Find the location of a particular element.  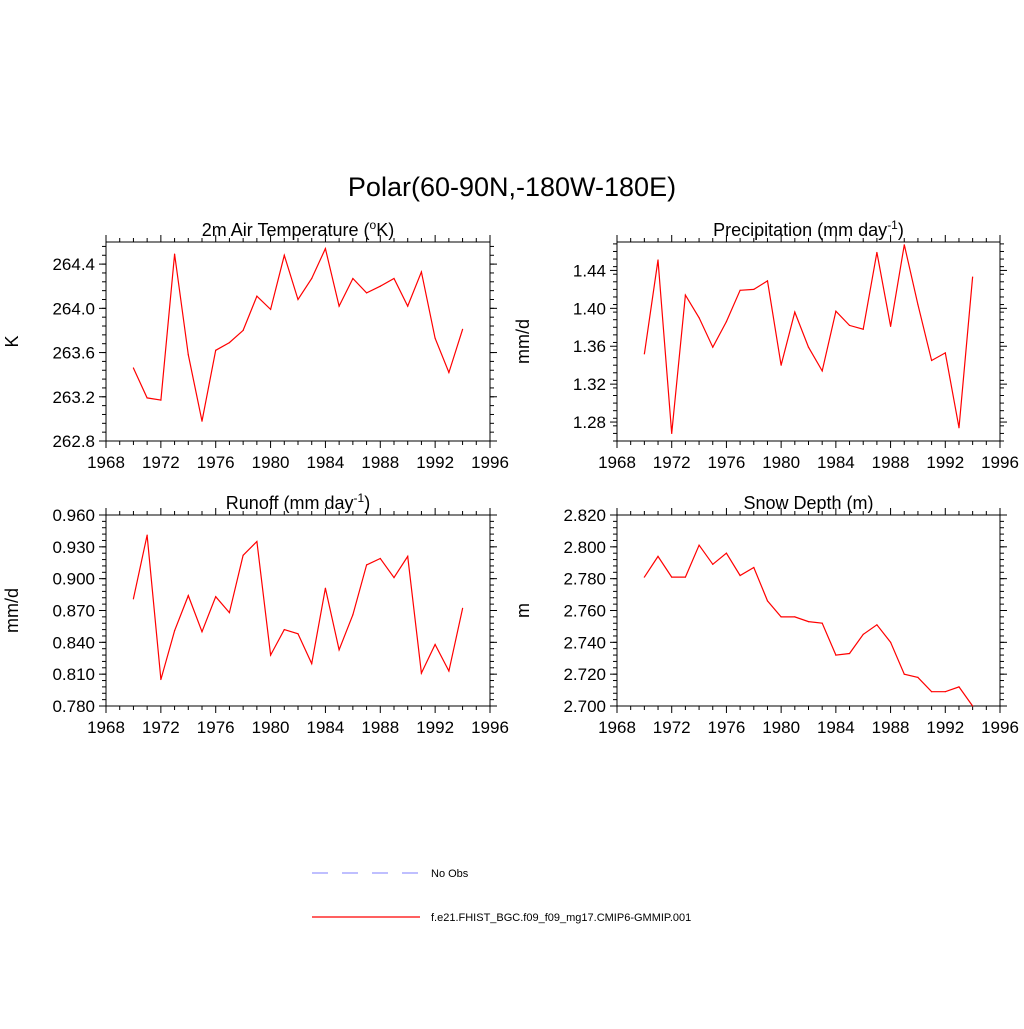

snow-depth-plot-frame is located at coordinates (808, 610).